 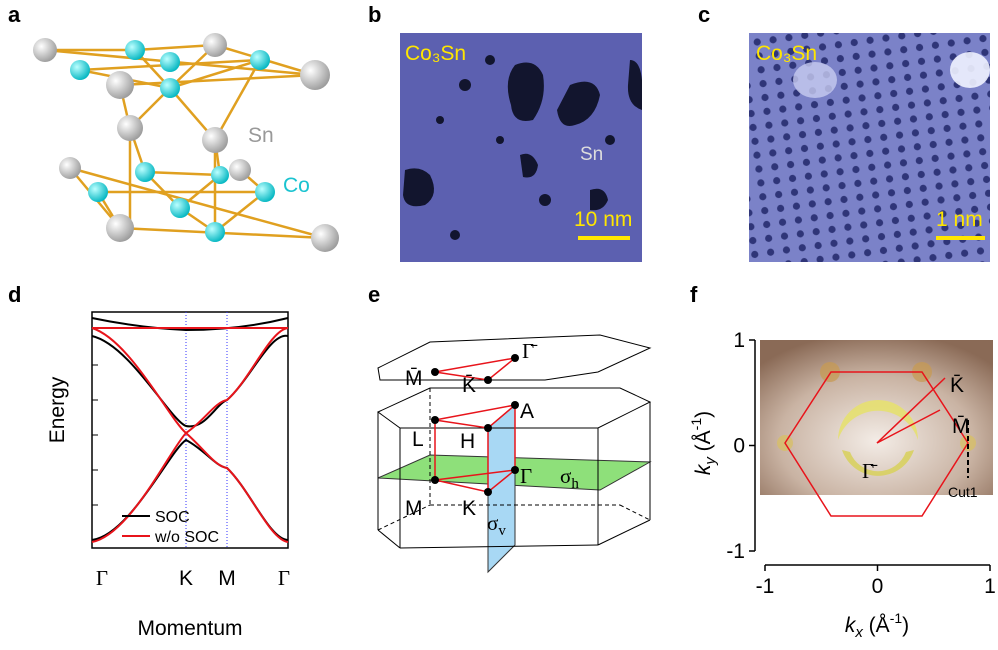 What do you see at coordinates (575, 484) in the screenshot?
I see `plane-subscript: h` at bounding box center [575, 484].